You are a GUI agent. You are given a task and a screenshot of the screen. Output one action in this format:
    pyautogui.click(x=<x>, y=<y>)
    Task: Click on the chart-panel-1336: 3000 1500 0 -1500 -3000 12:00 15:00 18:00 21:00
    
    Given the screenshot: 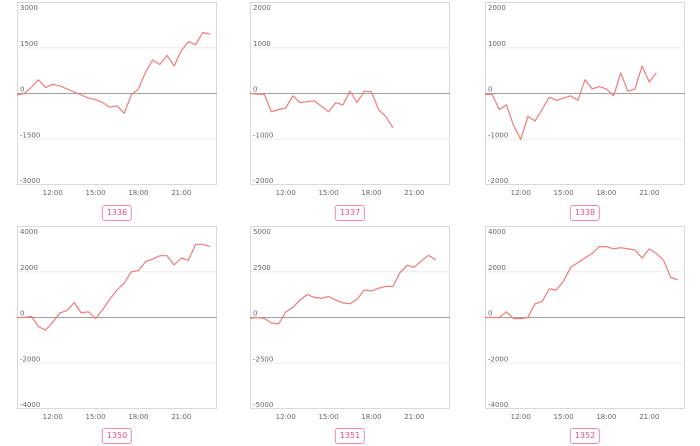 What is the action you would take?
    pyautogui.click(x=116, y=99)
    